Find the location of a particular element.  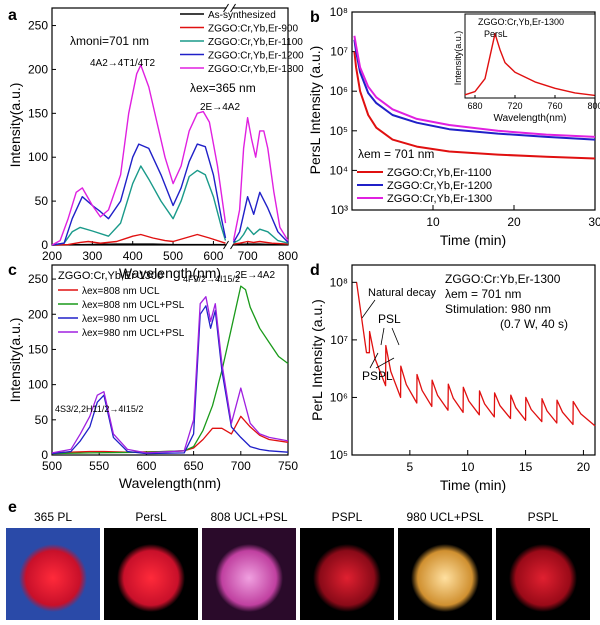

panel-b-legend-label: ZGGO:Cr,Yb,Er-1100 is located at coordinates (439, 173).